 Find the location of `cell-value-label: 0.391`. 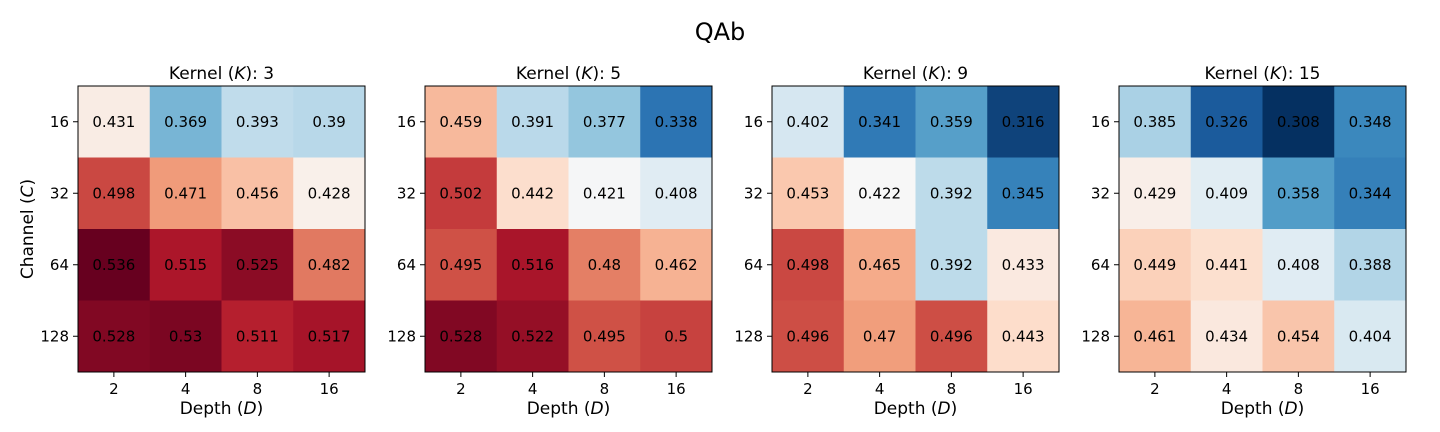

cell-value-label: 0.391 is located at coordinates (532, 122).